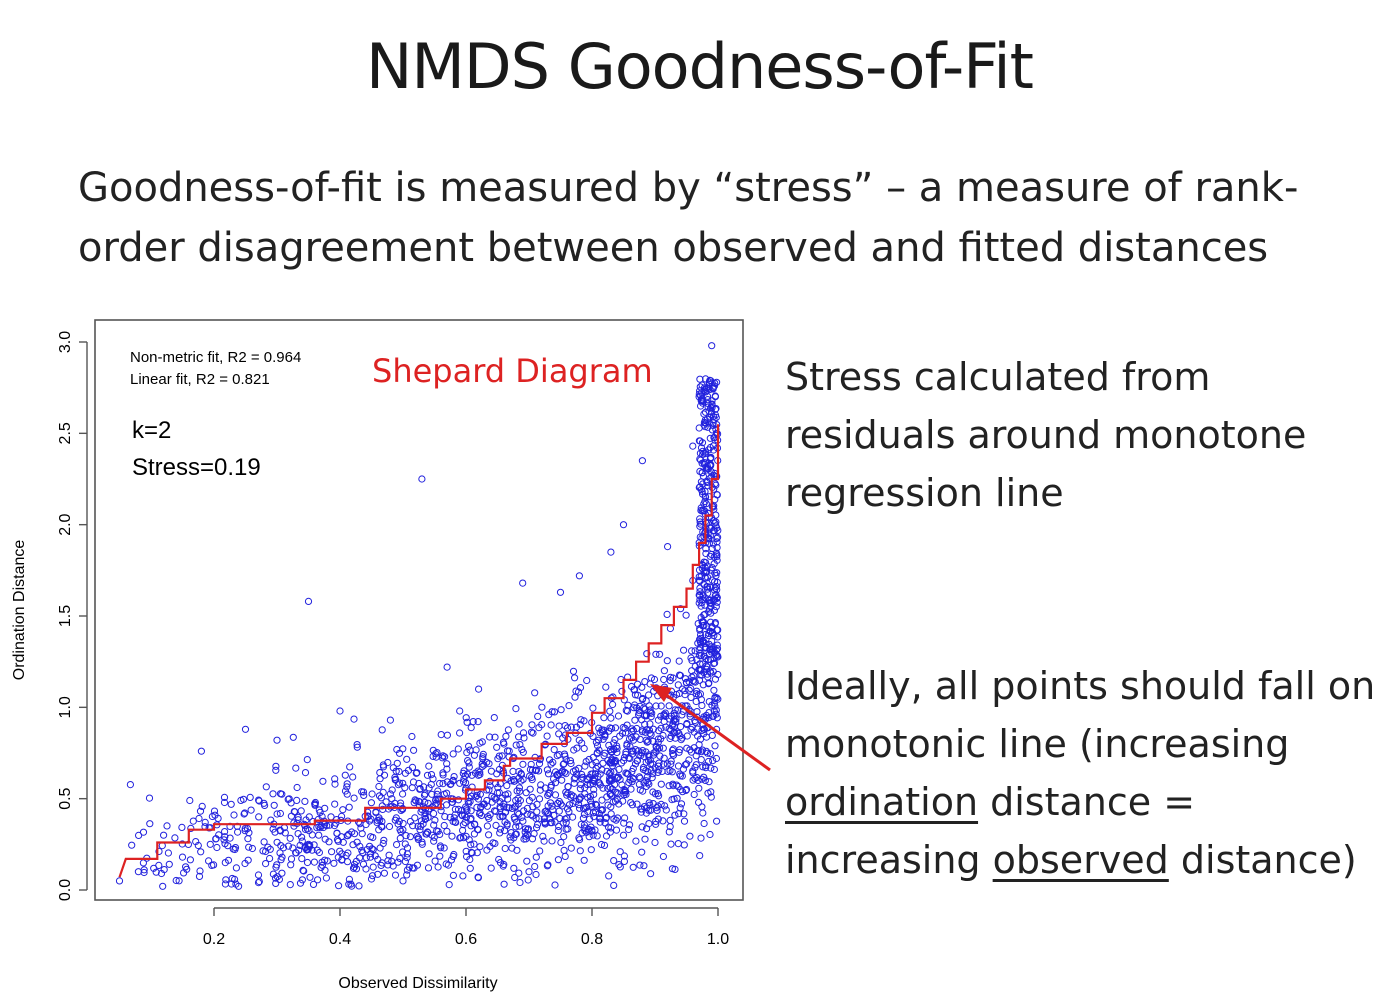 Image resolution: width=1399 pixels, height=1005 pixels. I want to click on ideal-note-observed: observed, so click(1080, 860).